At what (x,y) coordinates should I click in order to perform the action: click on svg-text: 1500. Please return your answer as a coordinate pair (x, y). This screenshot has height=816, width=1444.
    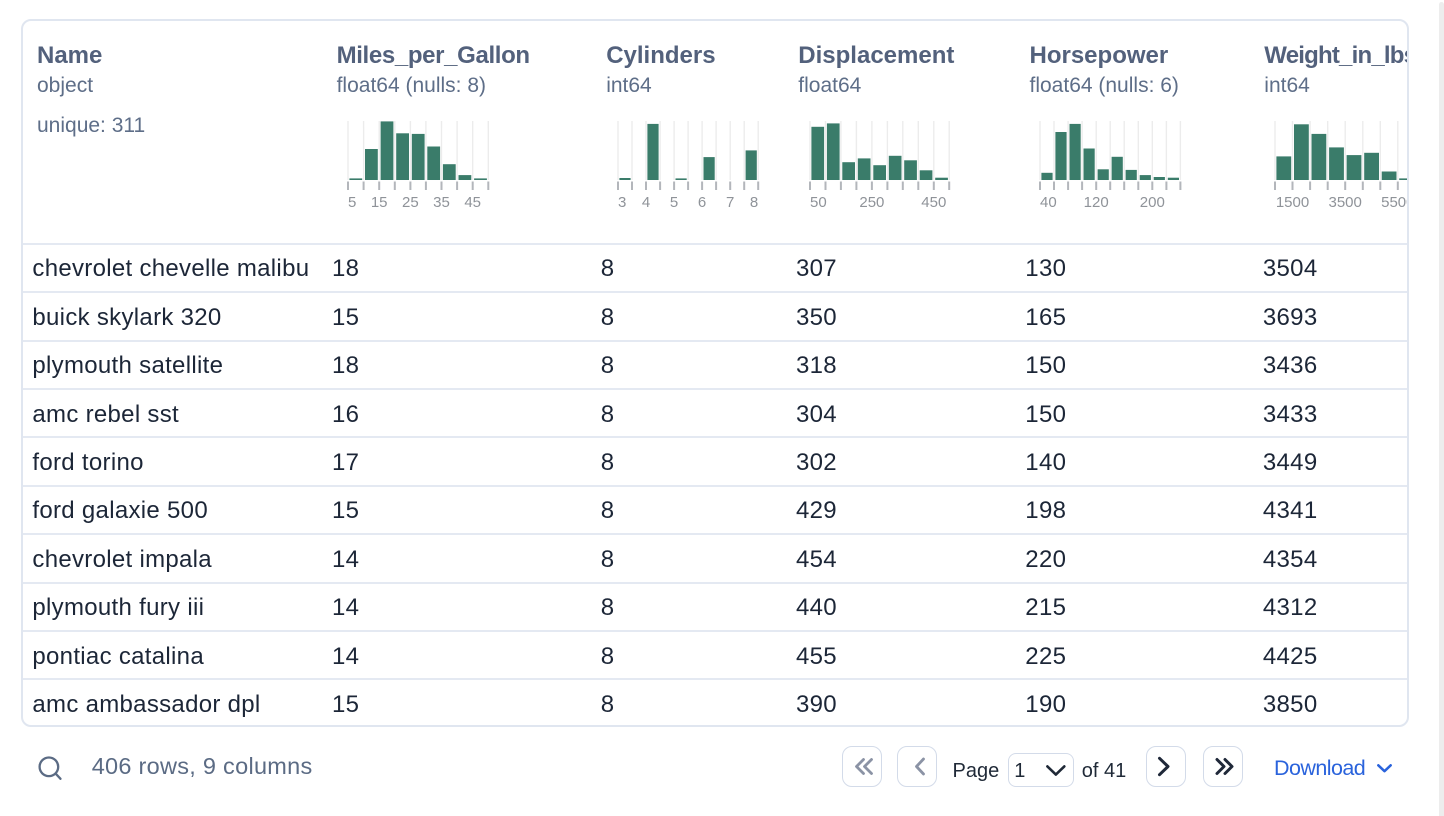
    Looking at the image, I should click on (1291, 202).